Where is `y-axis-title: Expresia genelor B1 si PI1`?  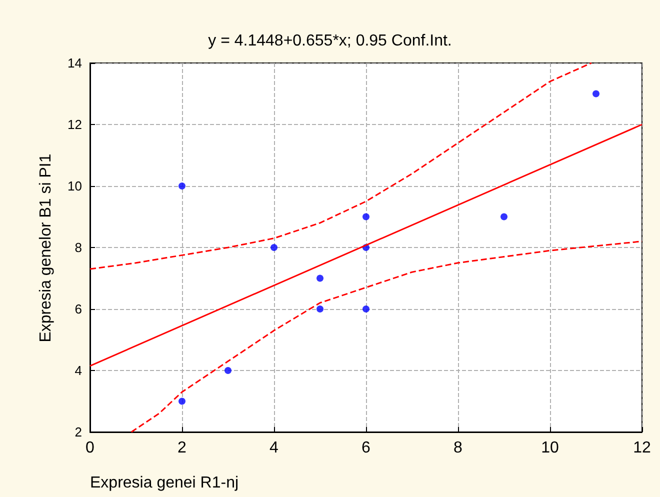 y-axis-title: Expresia genelor B1 si PI1 is located at coordinates (46, 248).